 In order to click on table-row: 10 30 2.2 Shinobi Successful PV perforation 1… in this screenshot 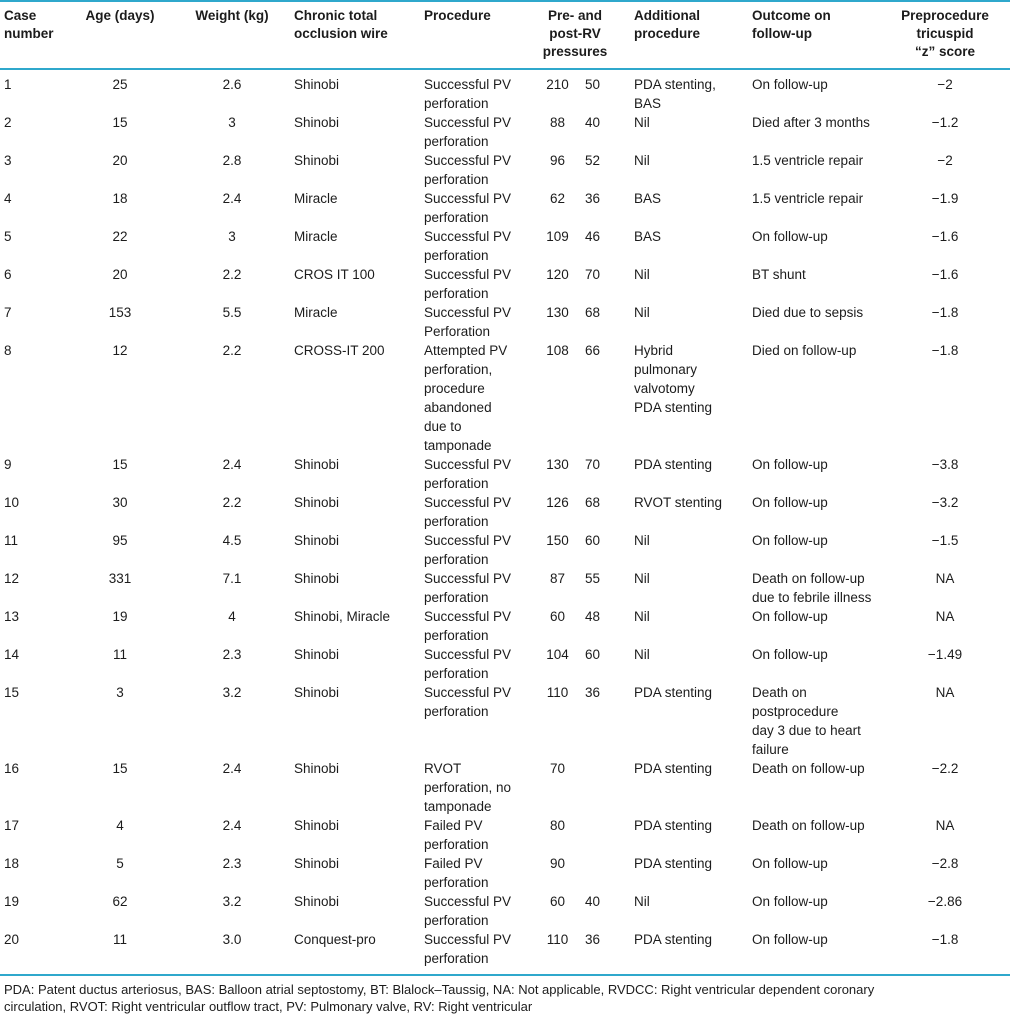, I will do `click(505, 512)`.